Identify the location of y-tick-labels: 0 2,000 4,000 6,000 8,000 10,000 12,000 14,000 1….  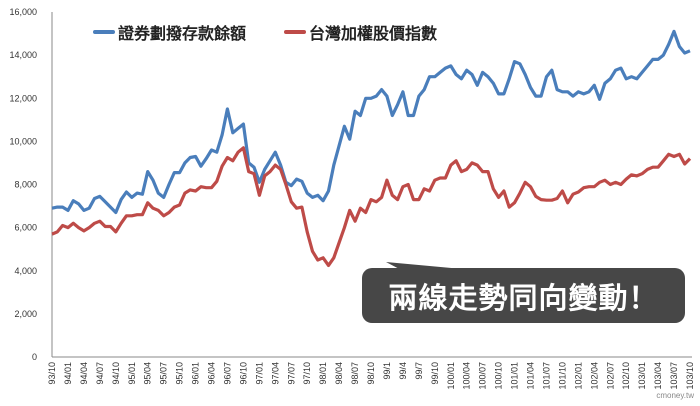
(23, 184).